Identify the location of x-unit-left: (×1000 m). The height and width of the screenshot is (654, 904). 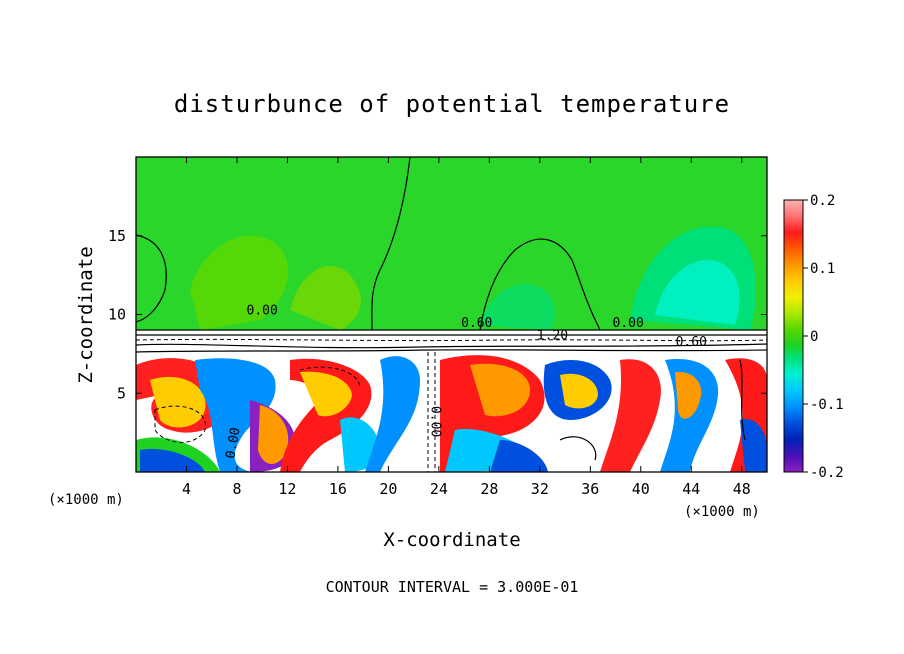
(86, 500).